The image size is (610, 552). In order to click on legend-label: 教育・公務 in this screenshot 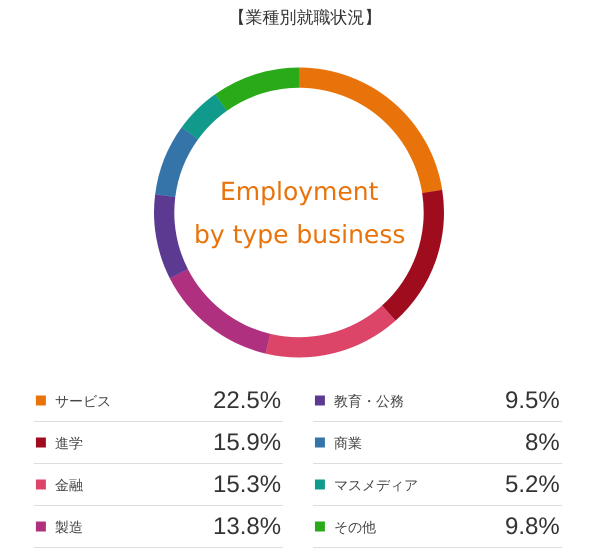, I will do `click(369, 401)`.